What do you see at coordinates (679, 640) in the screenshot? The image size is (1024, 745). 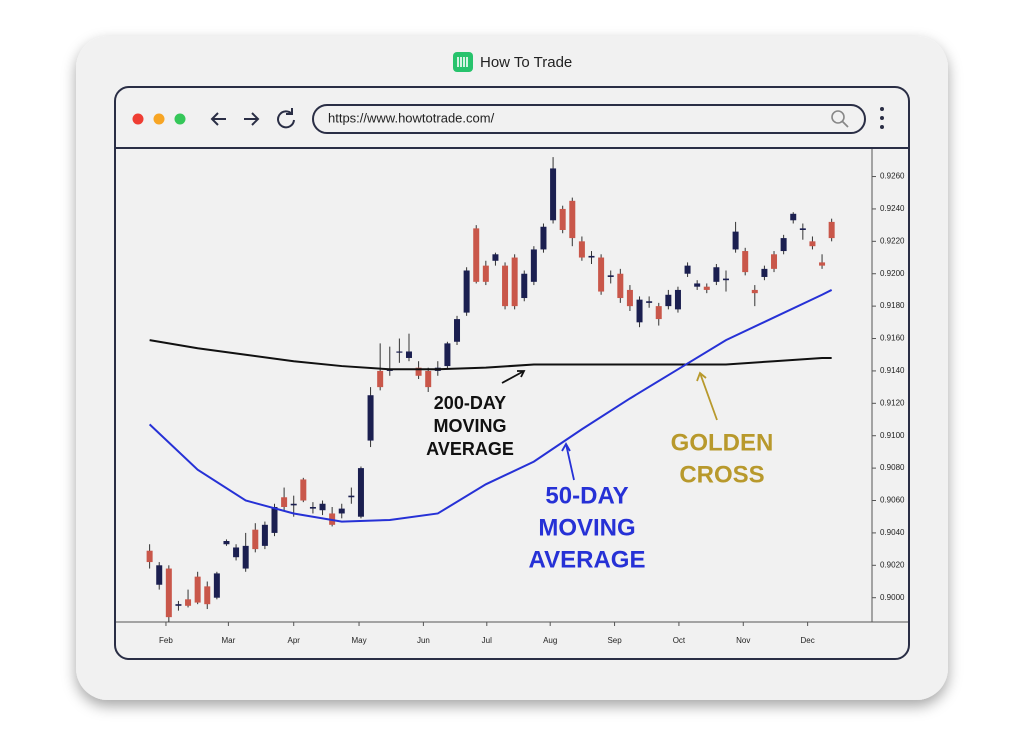 I see `x-tick-label: Oct` at bounding box center [679, 640].